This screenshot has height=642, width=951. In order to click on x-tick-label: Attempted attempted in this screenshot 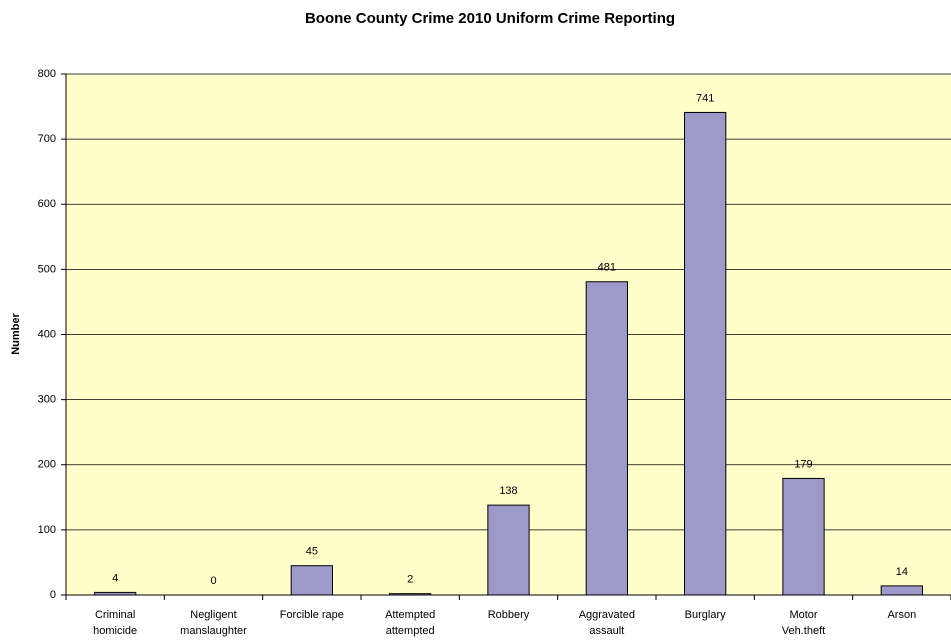, I will do `click(410, 623)`.